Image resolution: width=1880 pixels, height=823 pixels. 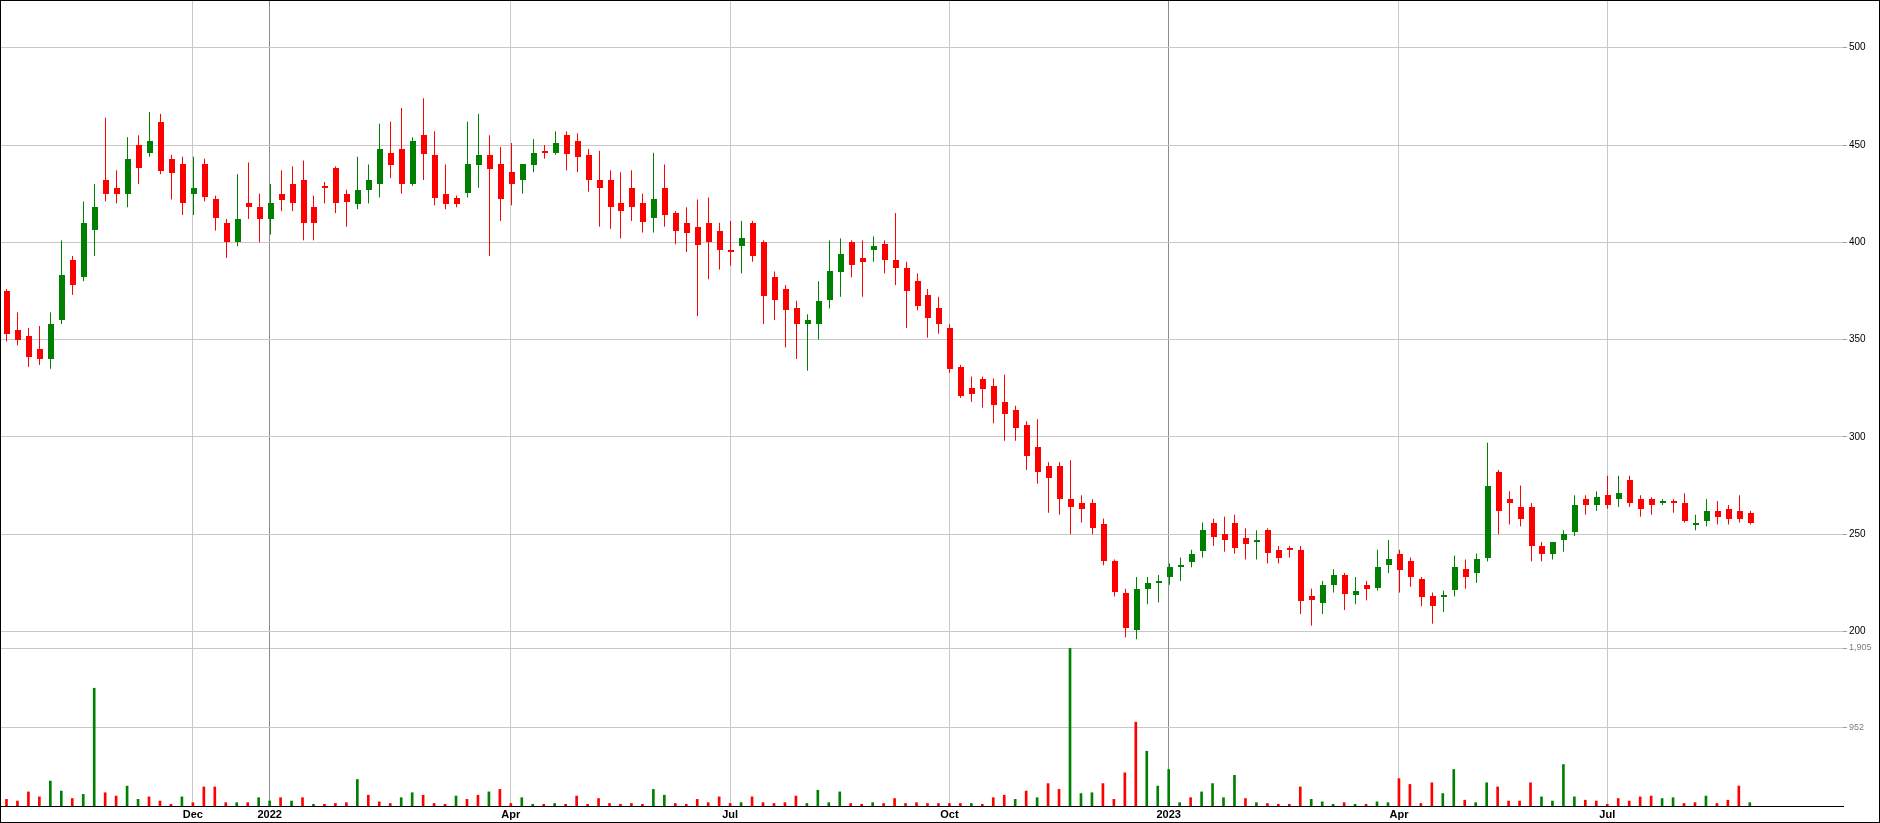 I want to click on y-tick-label: 250, so click(x=1858, y=533).